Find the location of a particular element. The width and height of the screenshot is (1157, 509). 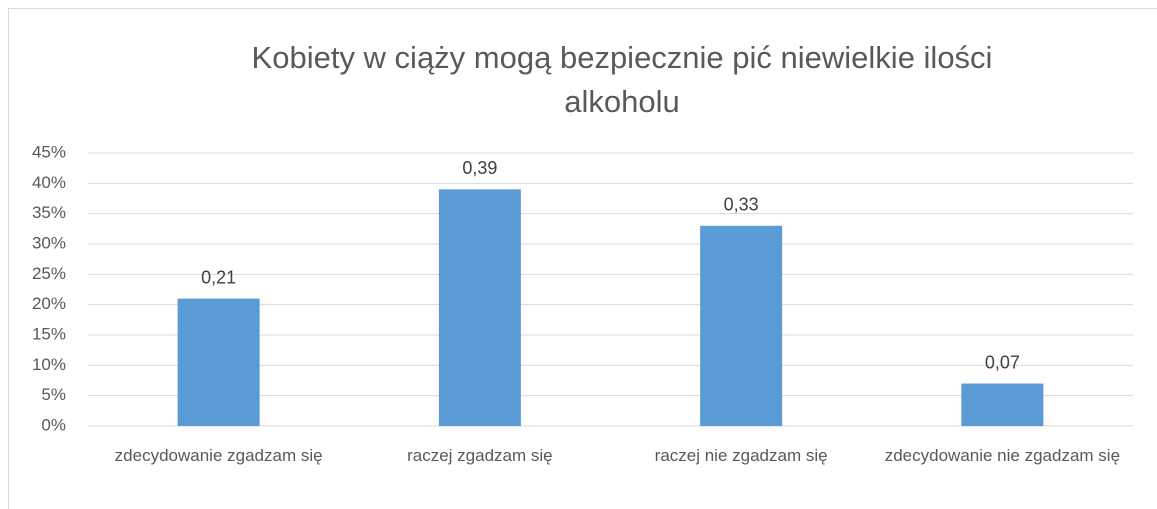

data-label: 0,21 is located at coordinates (218, 277).